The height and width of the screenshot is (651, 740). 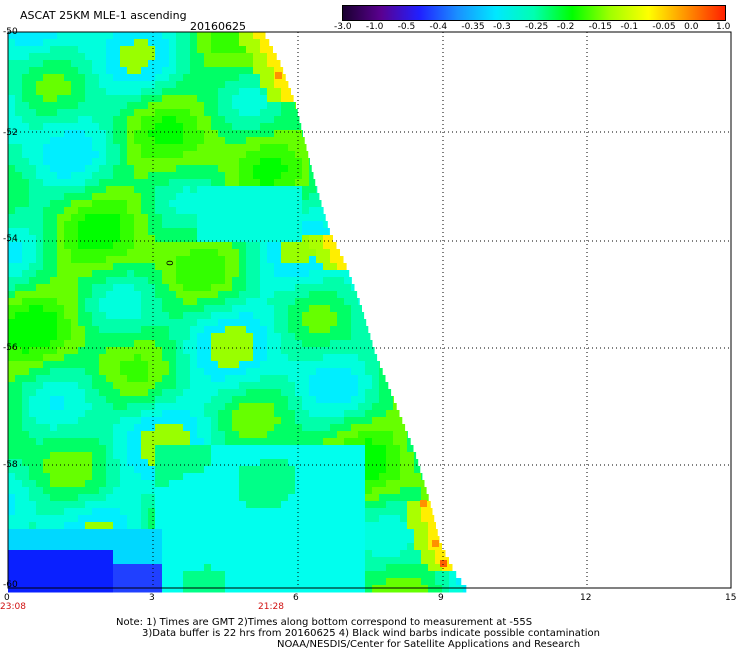 I want to click on x-label-0: 0, so click(x=7, y=598).